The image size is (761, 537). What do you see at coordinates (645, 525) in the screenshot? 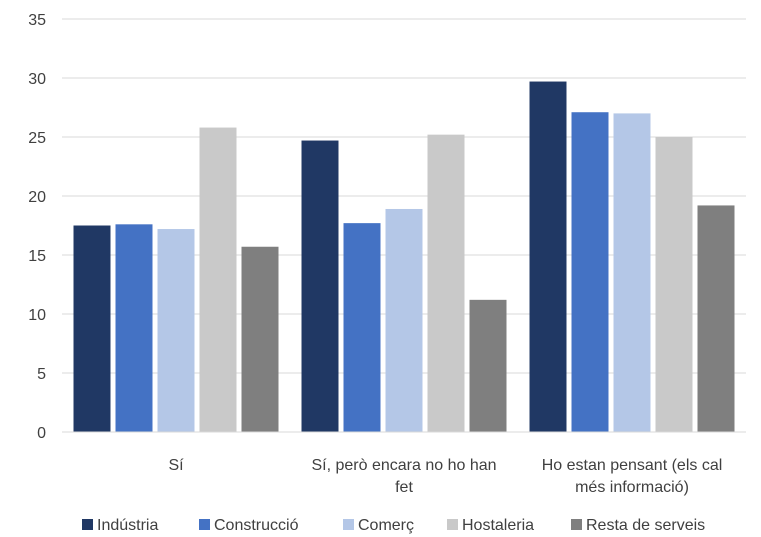
I see `legend-label: Resta de serveis` at bounding box center [645, 525].